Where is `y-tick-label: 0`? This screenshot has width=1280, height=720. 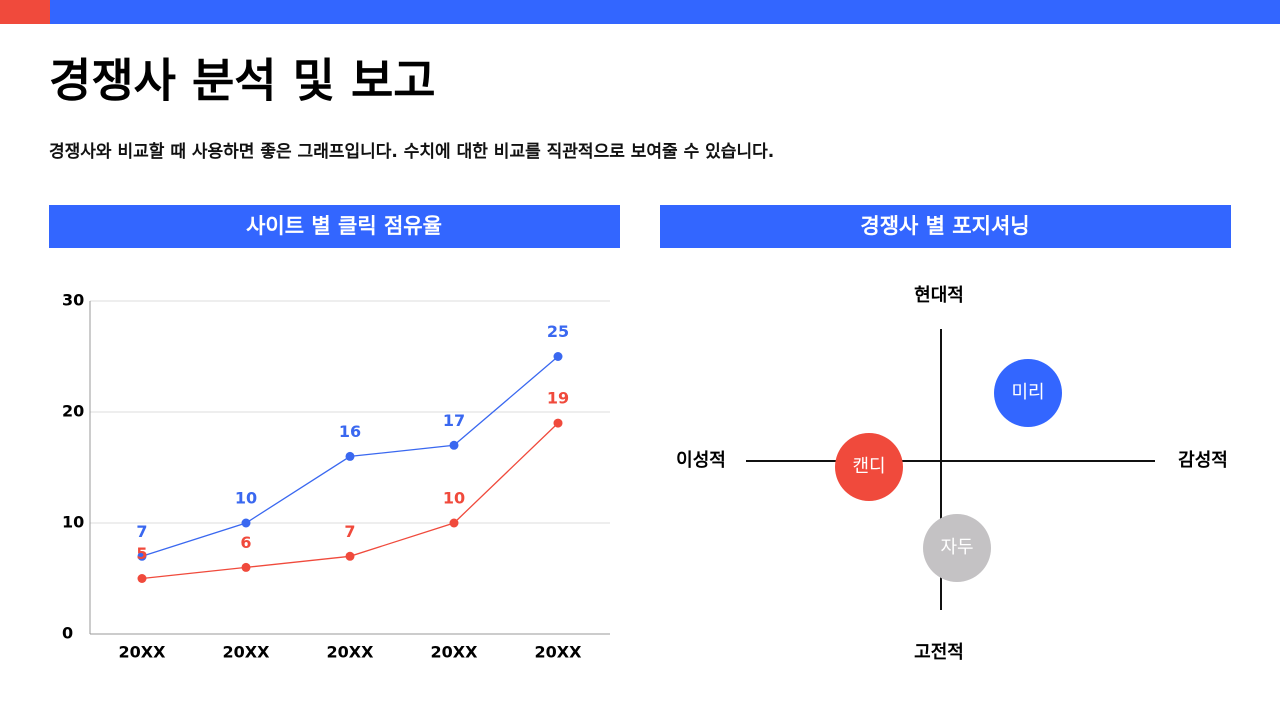 y-tick-label: 0 is located at coordinates (67, 633).